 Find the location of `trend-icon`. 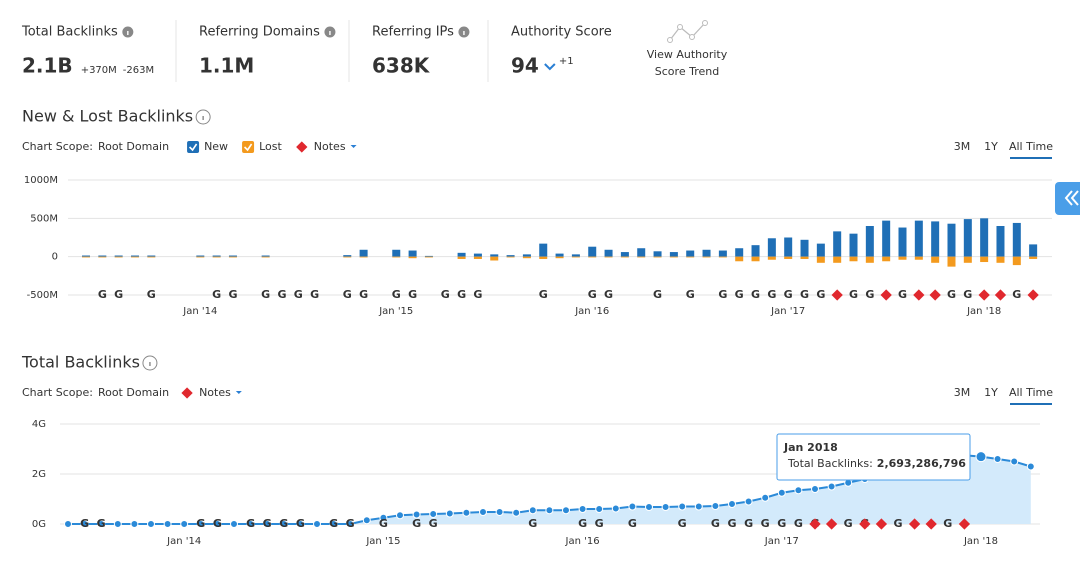

trend-icon is located at coordinates (687, 31).